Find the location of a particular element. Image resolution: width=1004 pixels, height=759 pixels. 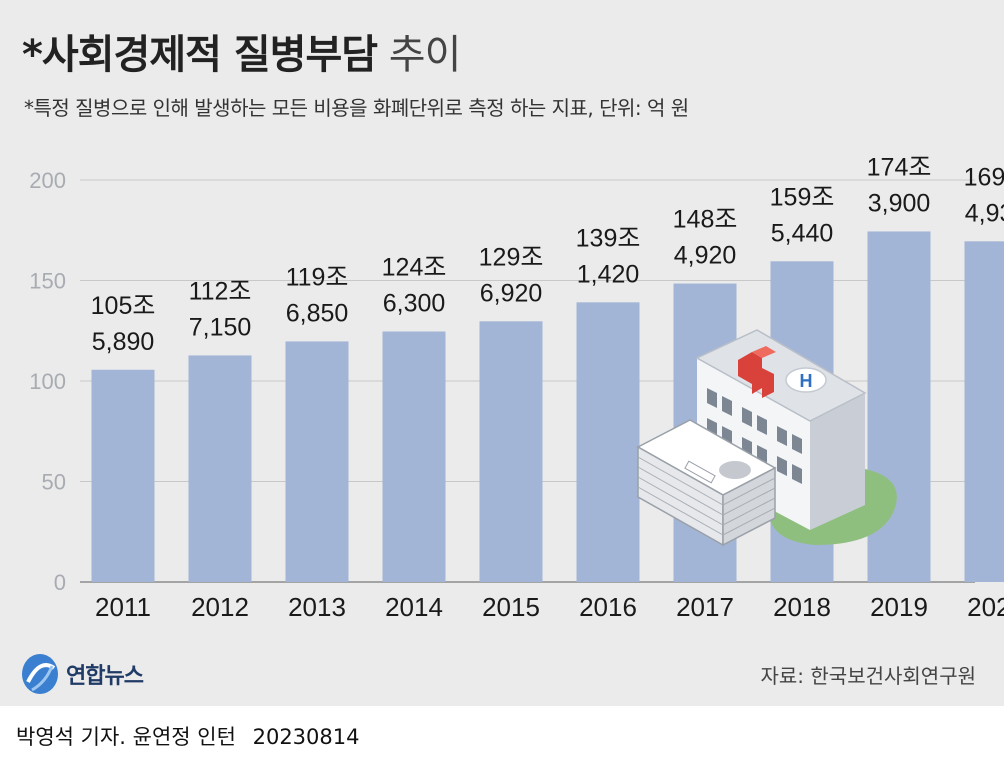

credit-reporters: 박영석 기자. 윤연정 인턴 is located at coordinates (126, 737).